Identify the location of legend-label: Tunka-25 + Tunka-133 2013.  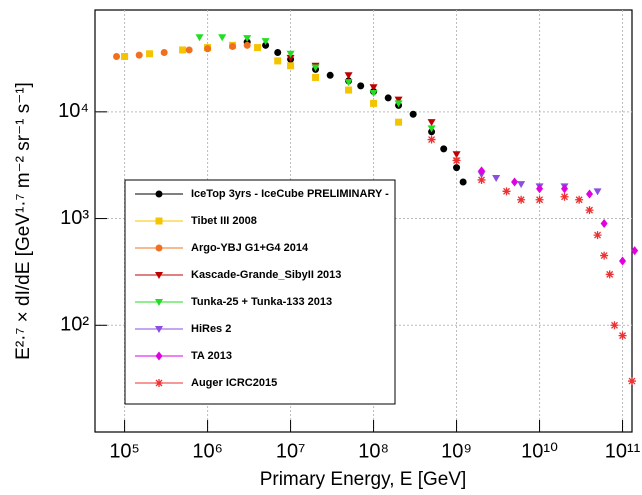
(261, 302).